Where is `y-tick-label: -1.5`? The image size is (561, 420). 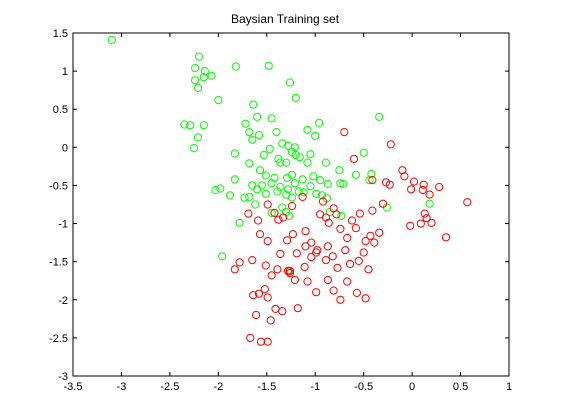 y-tick-label: -1.5 is located at coordinates (58, 263).